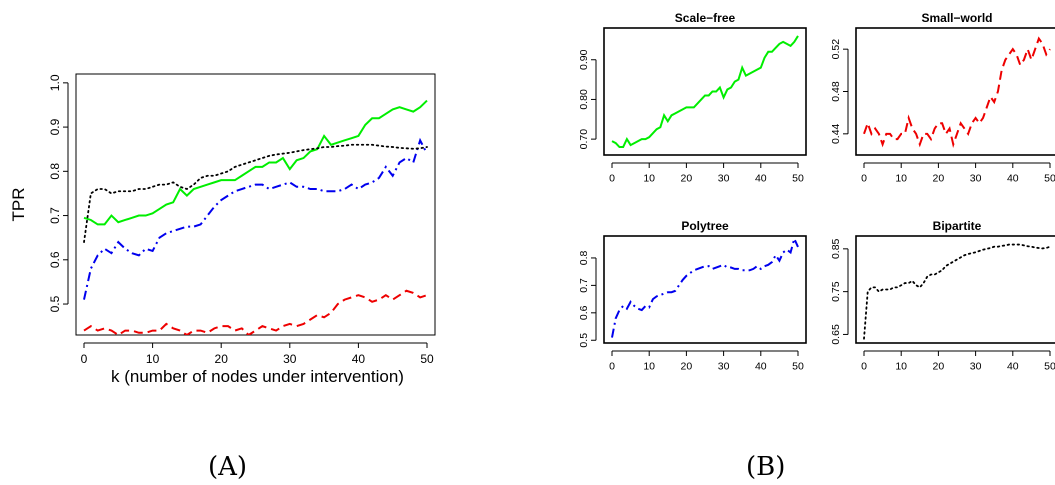 The image size is (1055, 485). What do you see at coordinates (228, 467) in the screenshot?
I see `panel-label-a: (A)` at bounding box center [228, 467].